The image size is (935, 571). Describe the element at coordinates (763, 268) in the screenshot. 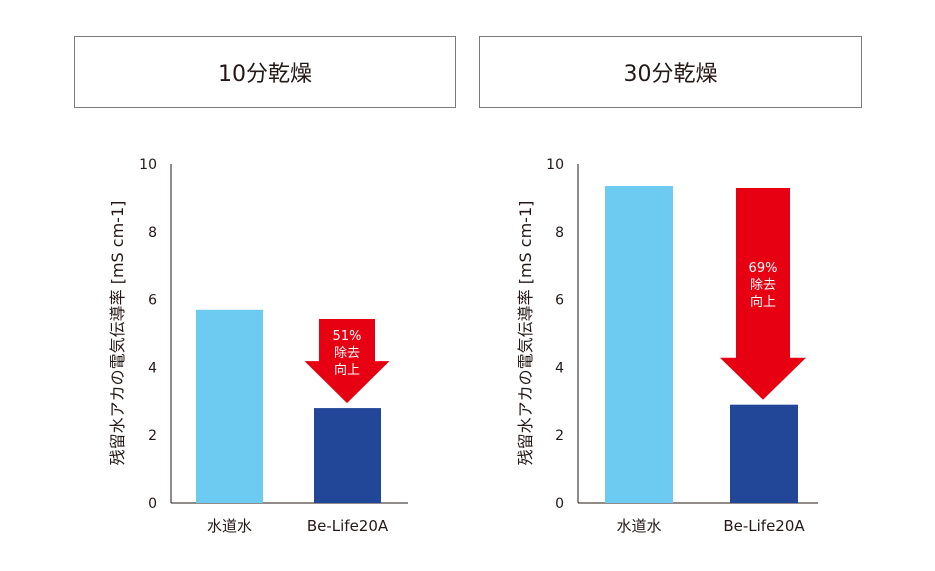

I see `arrow-annotation-text: 69%` at that location.